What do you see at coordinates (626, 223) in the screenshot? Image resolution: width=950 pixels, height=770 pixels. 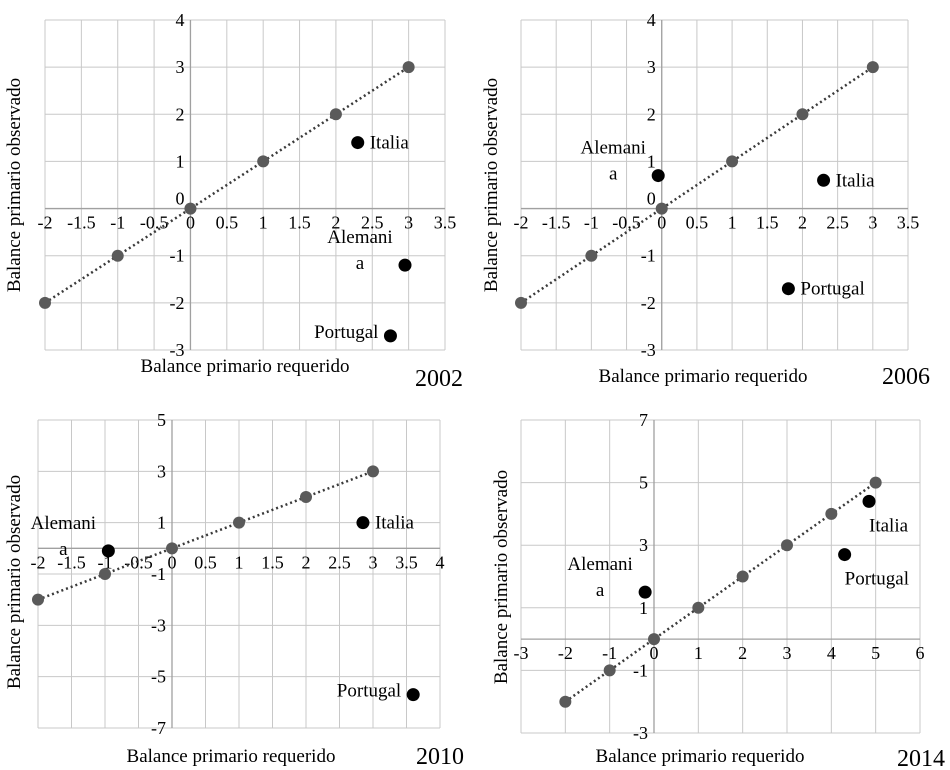 I see `x-tick-label: -0.5` at bounding box center [626, 223].